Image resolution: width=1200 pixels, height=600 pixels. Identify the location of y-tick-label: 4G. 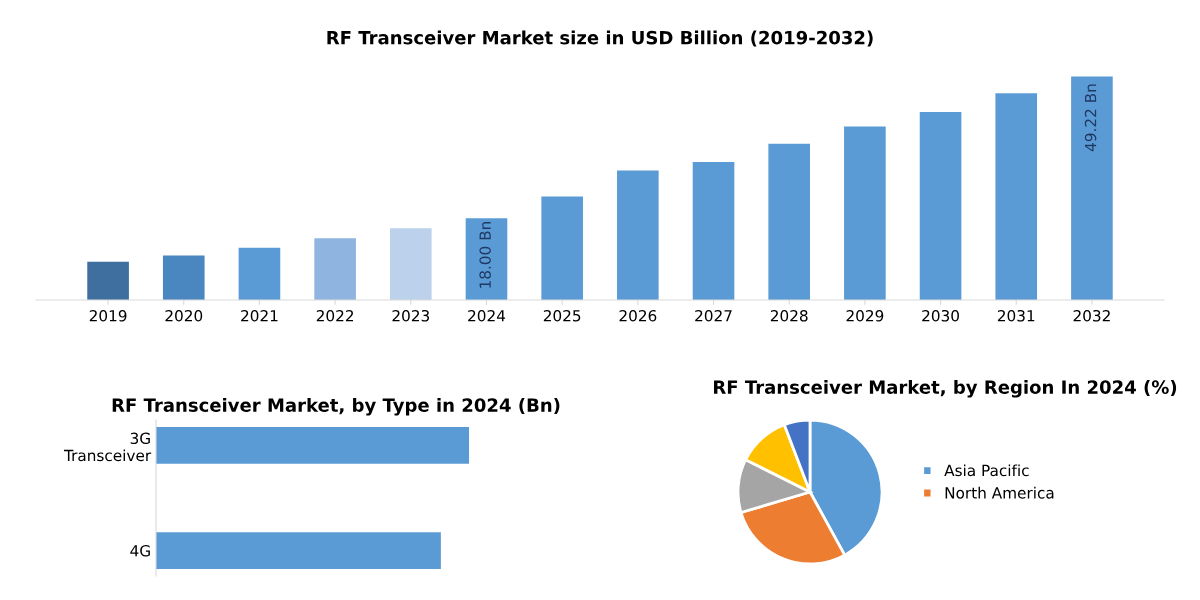
(140, 550).